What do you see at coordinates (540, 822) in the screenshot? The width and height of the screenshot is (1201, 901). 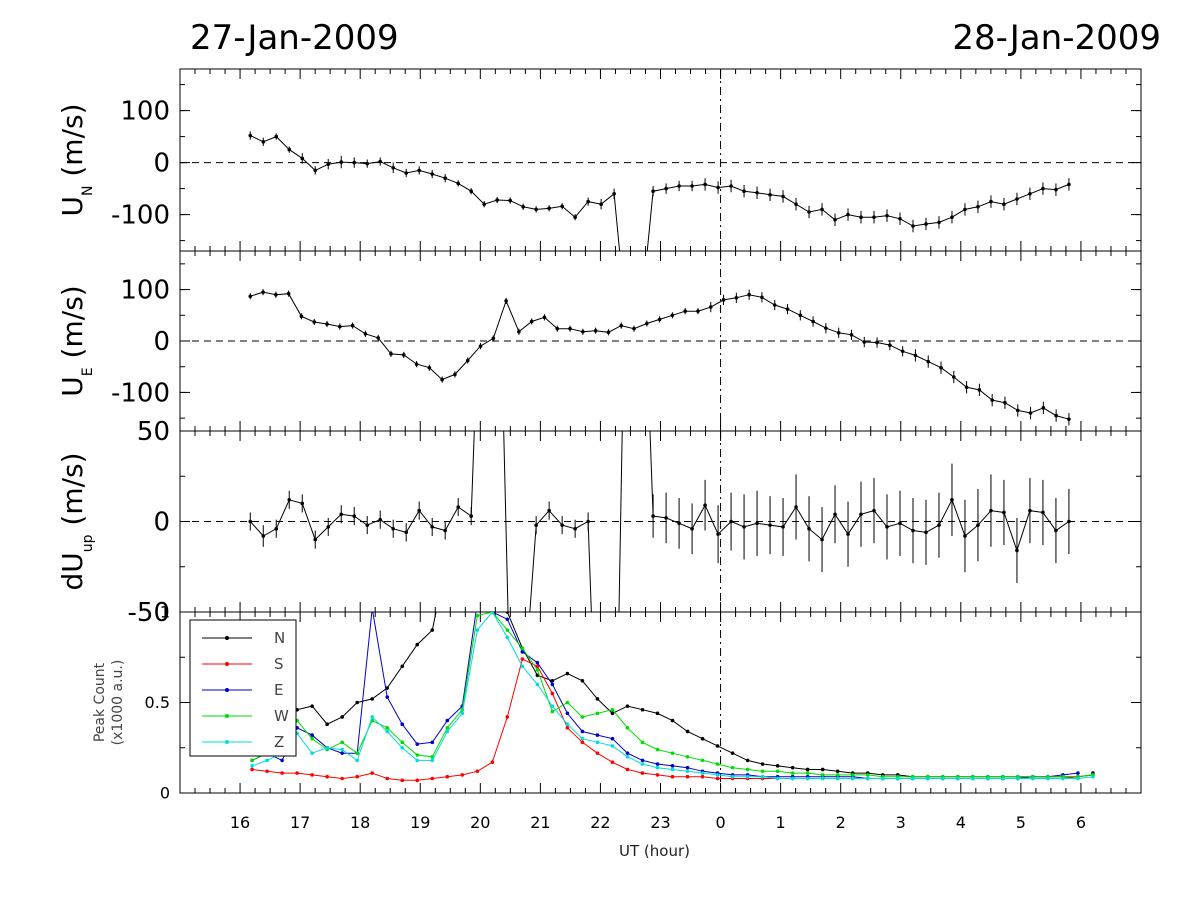 I see `x-tick-label: 21` at bounding box center [540, 822].